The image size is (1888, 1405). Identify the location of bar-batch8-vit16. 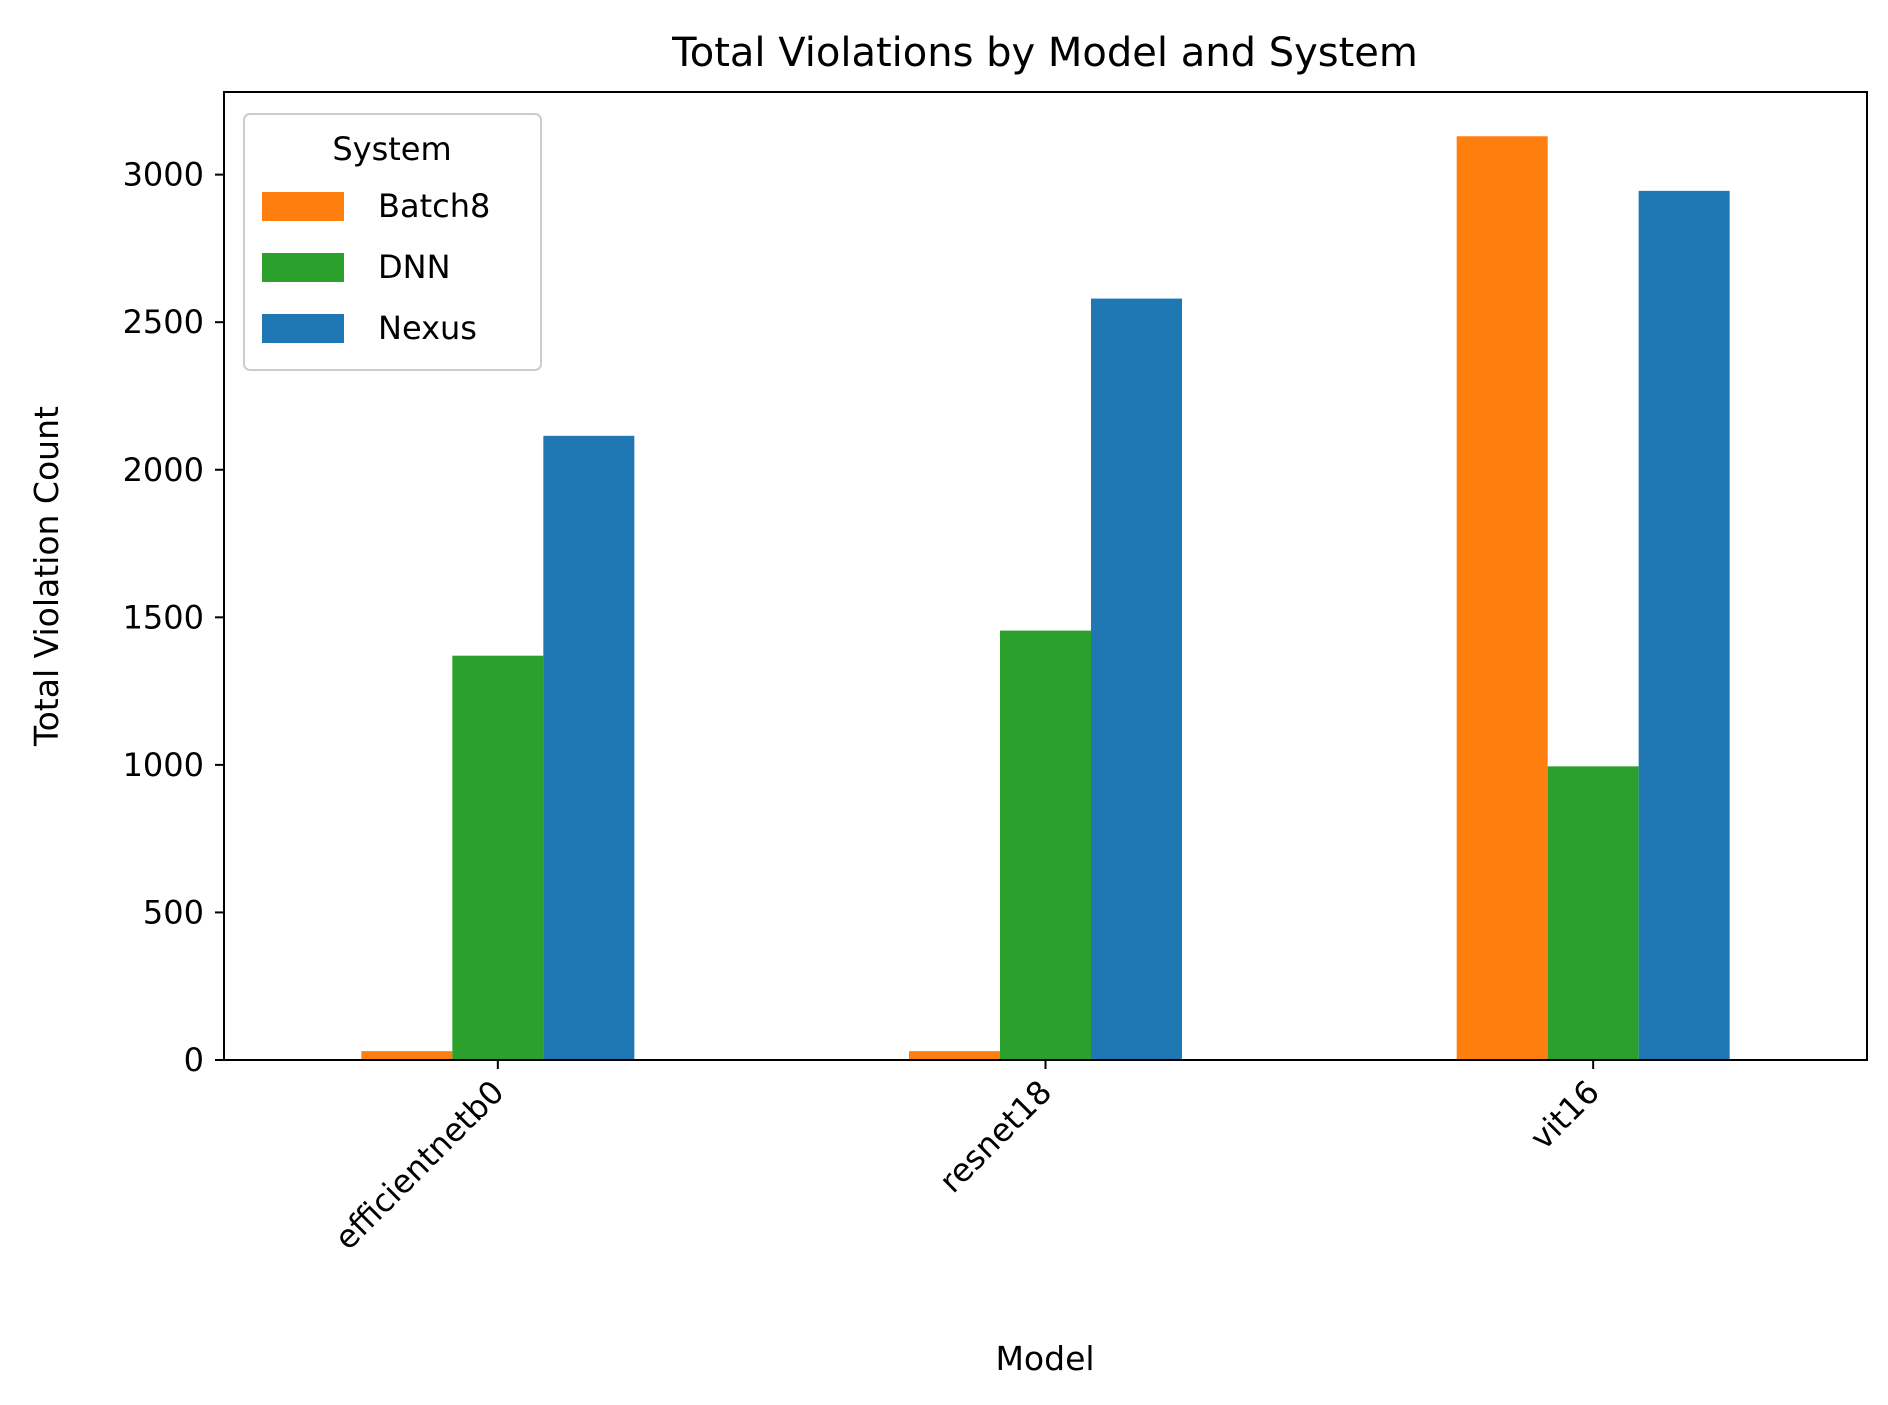
(1502, 598).